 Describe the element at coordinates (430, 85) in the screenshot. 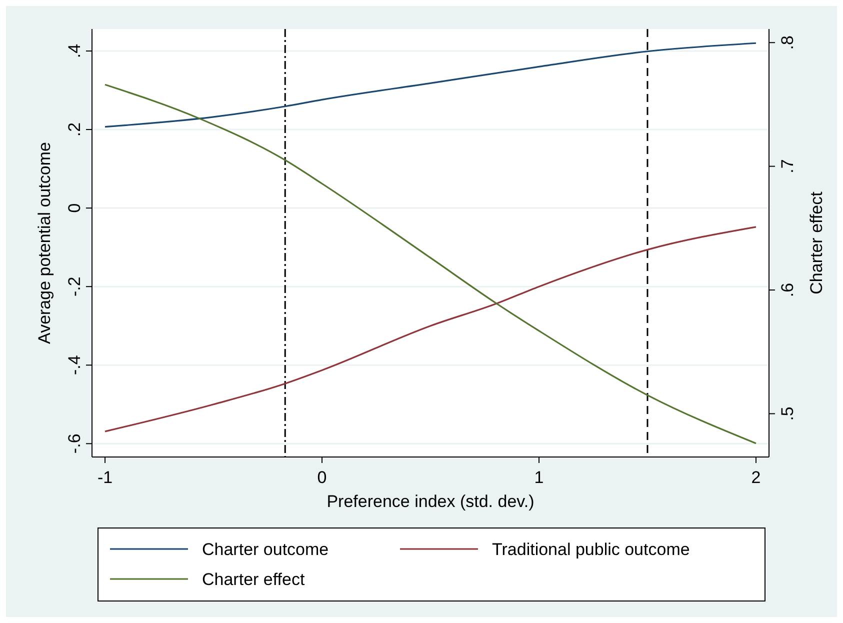

I see `line-series` at that location.